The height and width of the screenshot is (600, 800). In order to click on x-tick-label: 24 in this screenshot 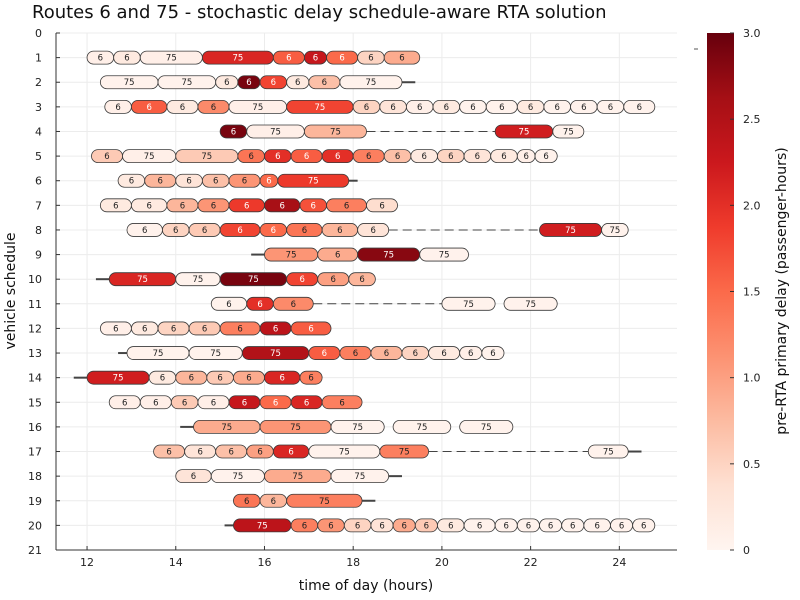, I will do `click(619, 562)`.